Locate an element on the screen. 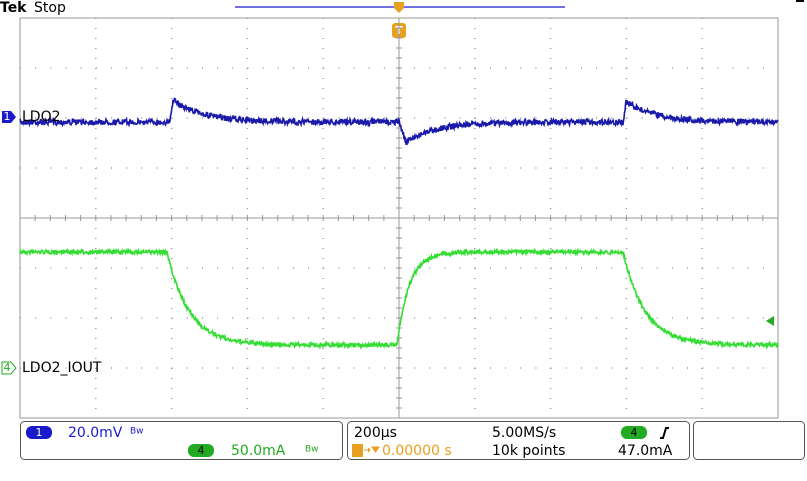 This screenshot has width=807, height=481. trigger-level: 47.0mA is located at coordinates (645, 451).